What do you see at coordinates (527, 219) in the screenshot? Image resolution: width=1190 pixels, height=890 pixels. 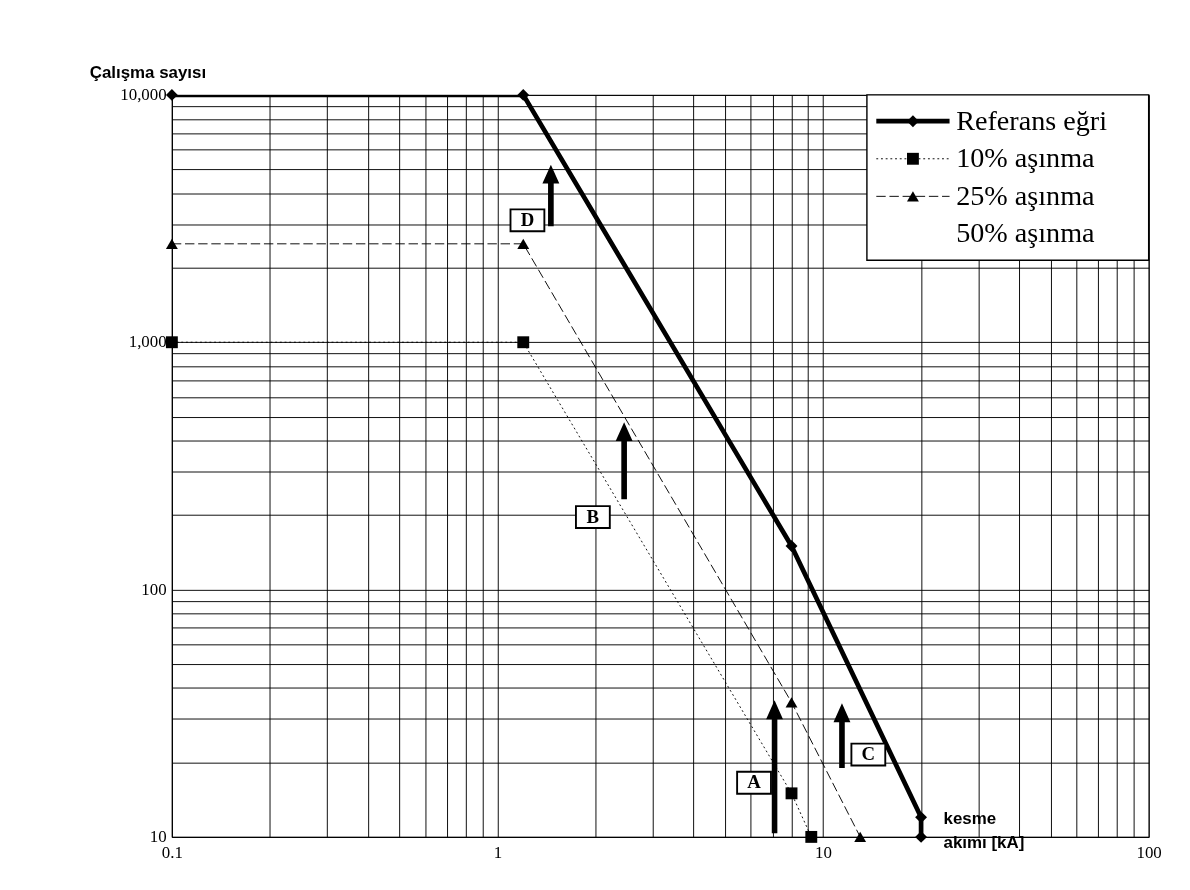 I see `annotation: D` at bounding box center [527, 219].